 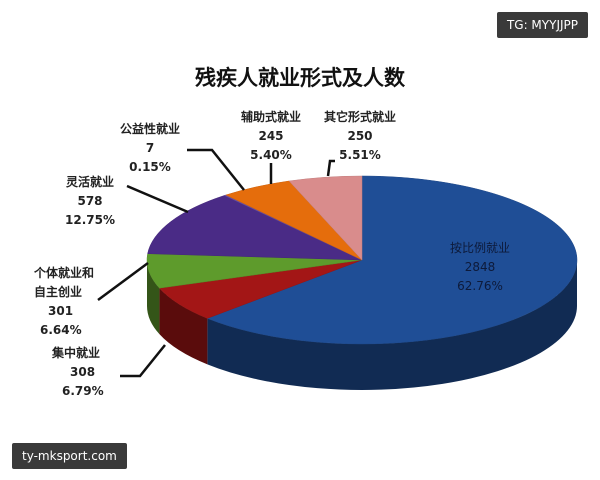 I want to click on leader-line-gongyi, so click(x=216, y=169).